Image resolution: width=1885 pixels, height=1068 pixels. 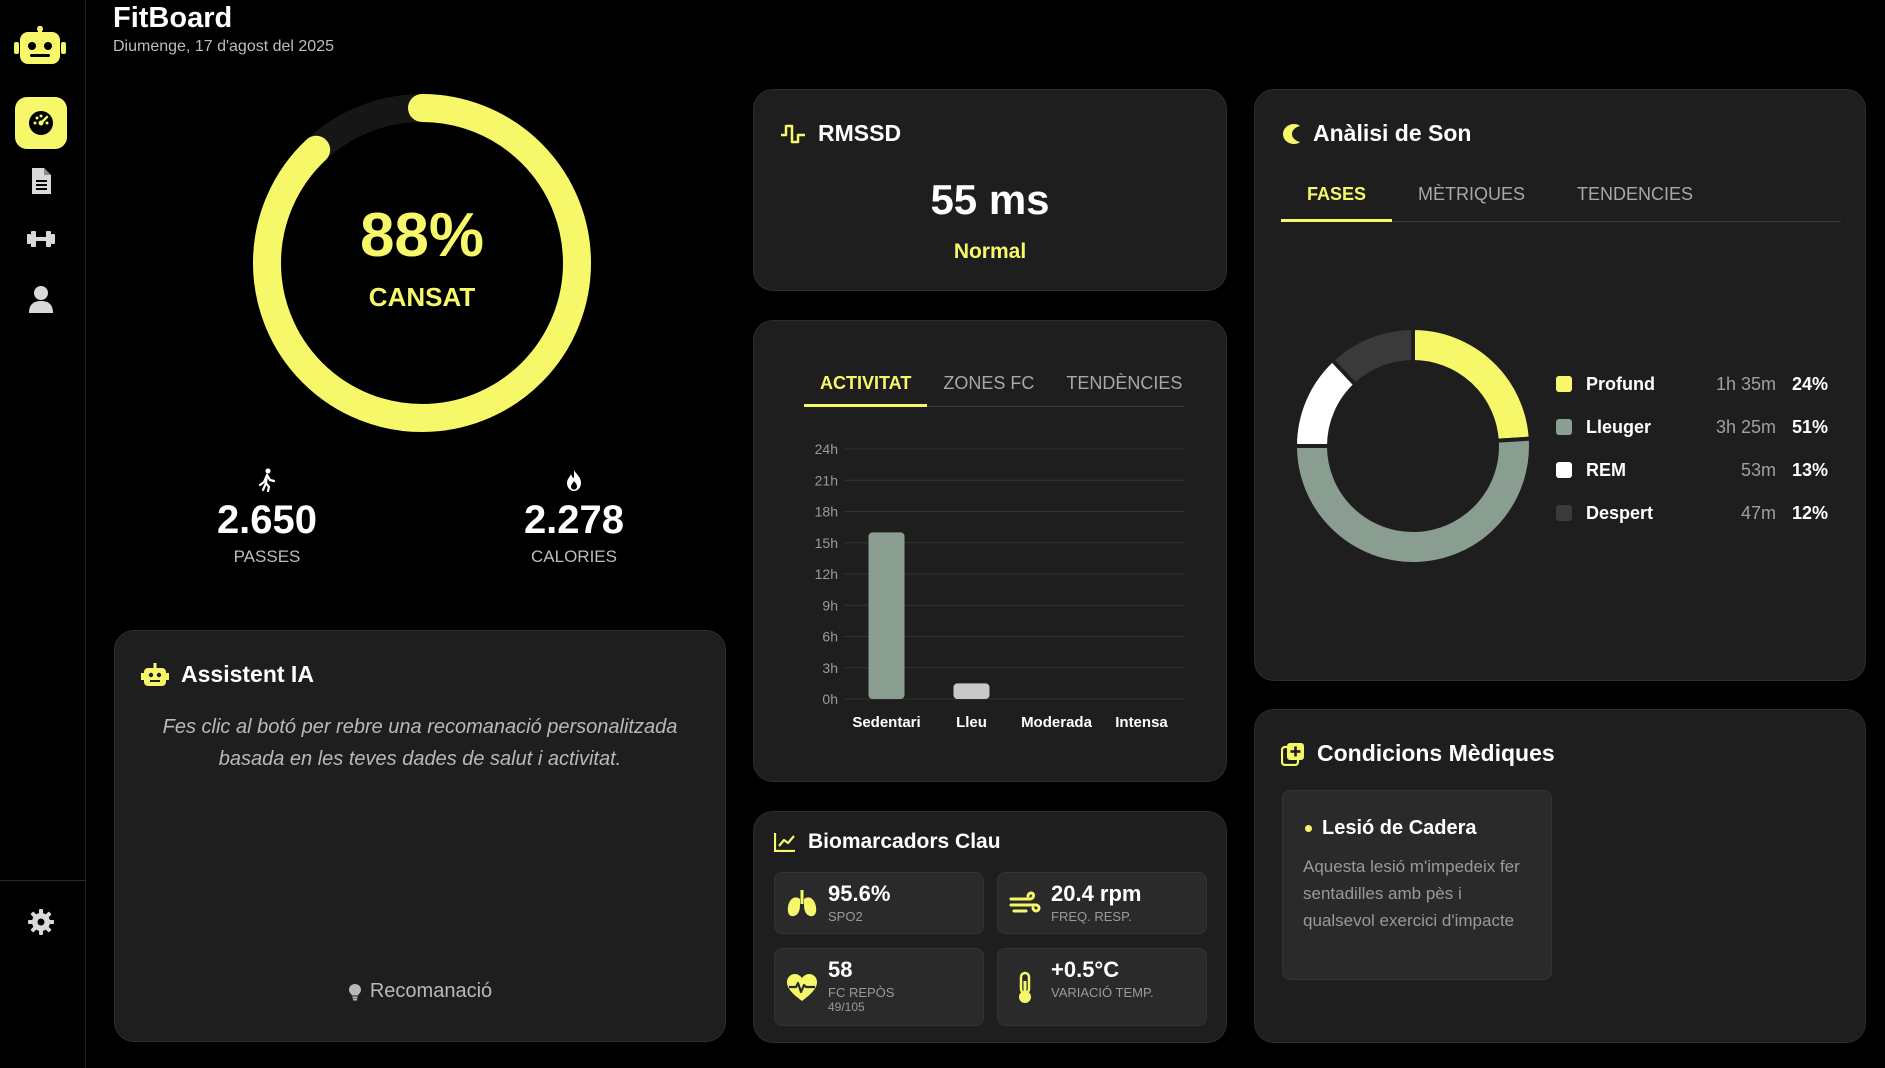 I want to click on activity-tab-0: ACTIVITAT, so click(x=866, y=390).